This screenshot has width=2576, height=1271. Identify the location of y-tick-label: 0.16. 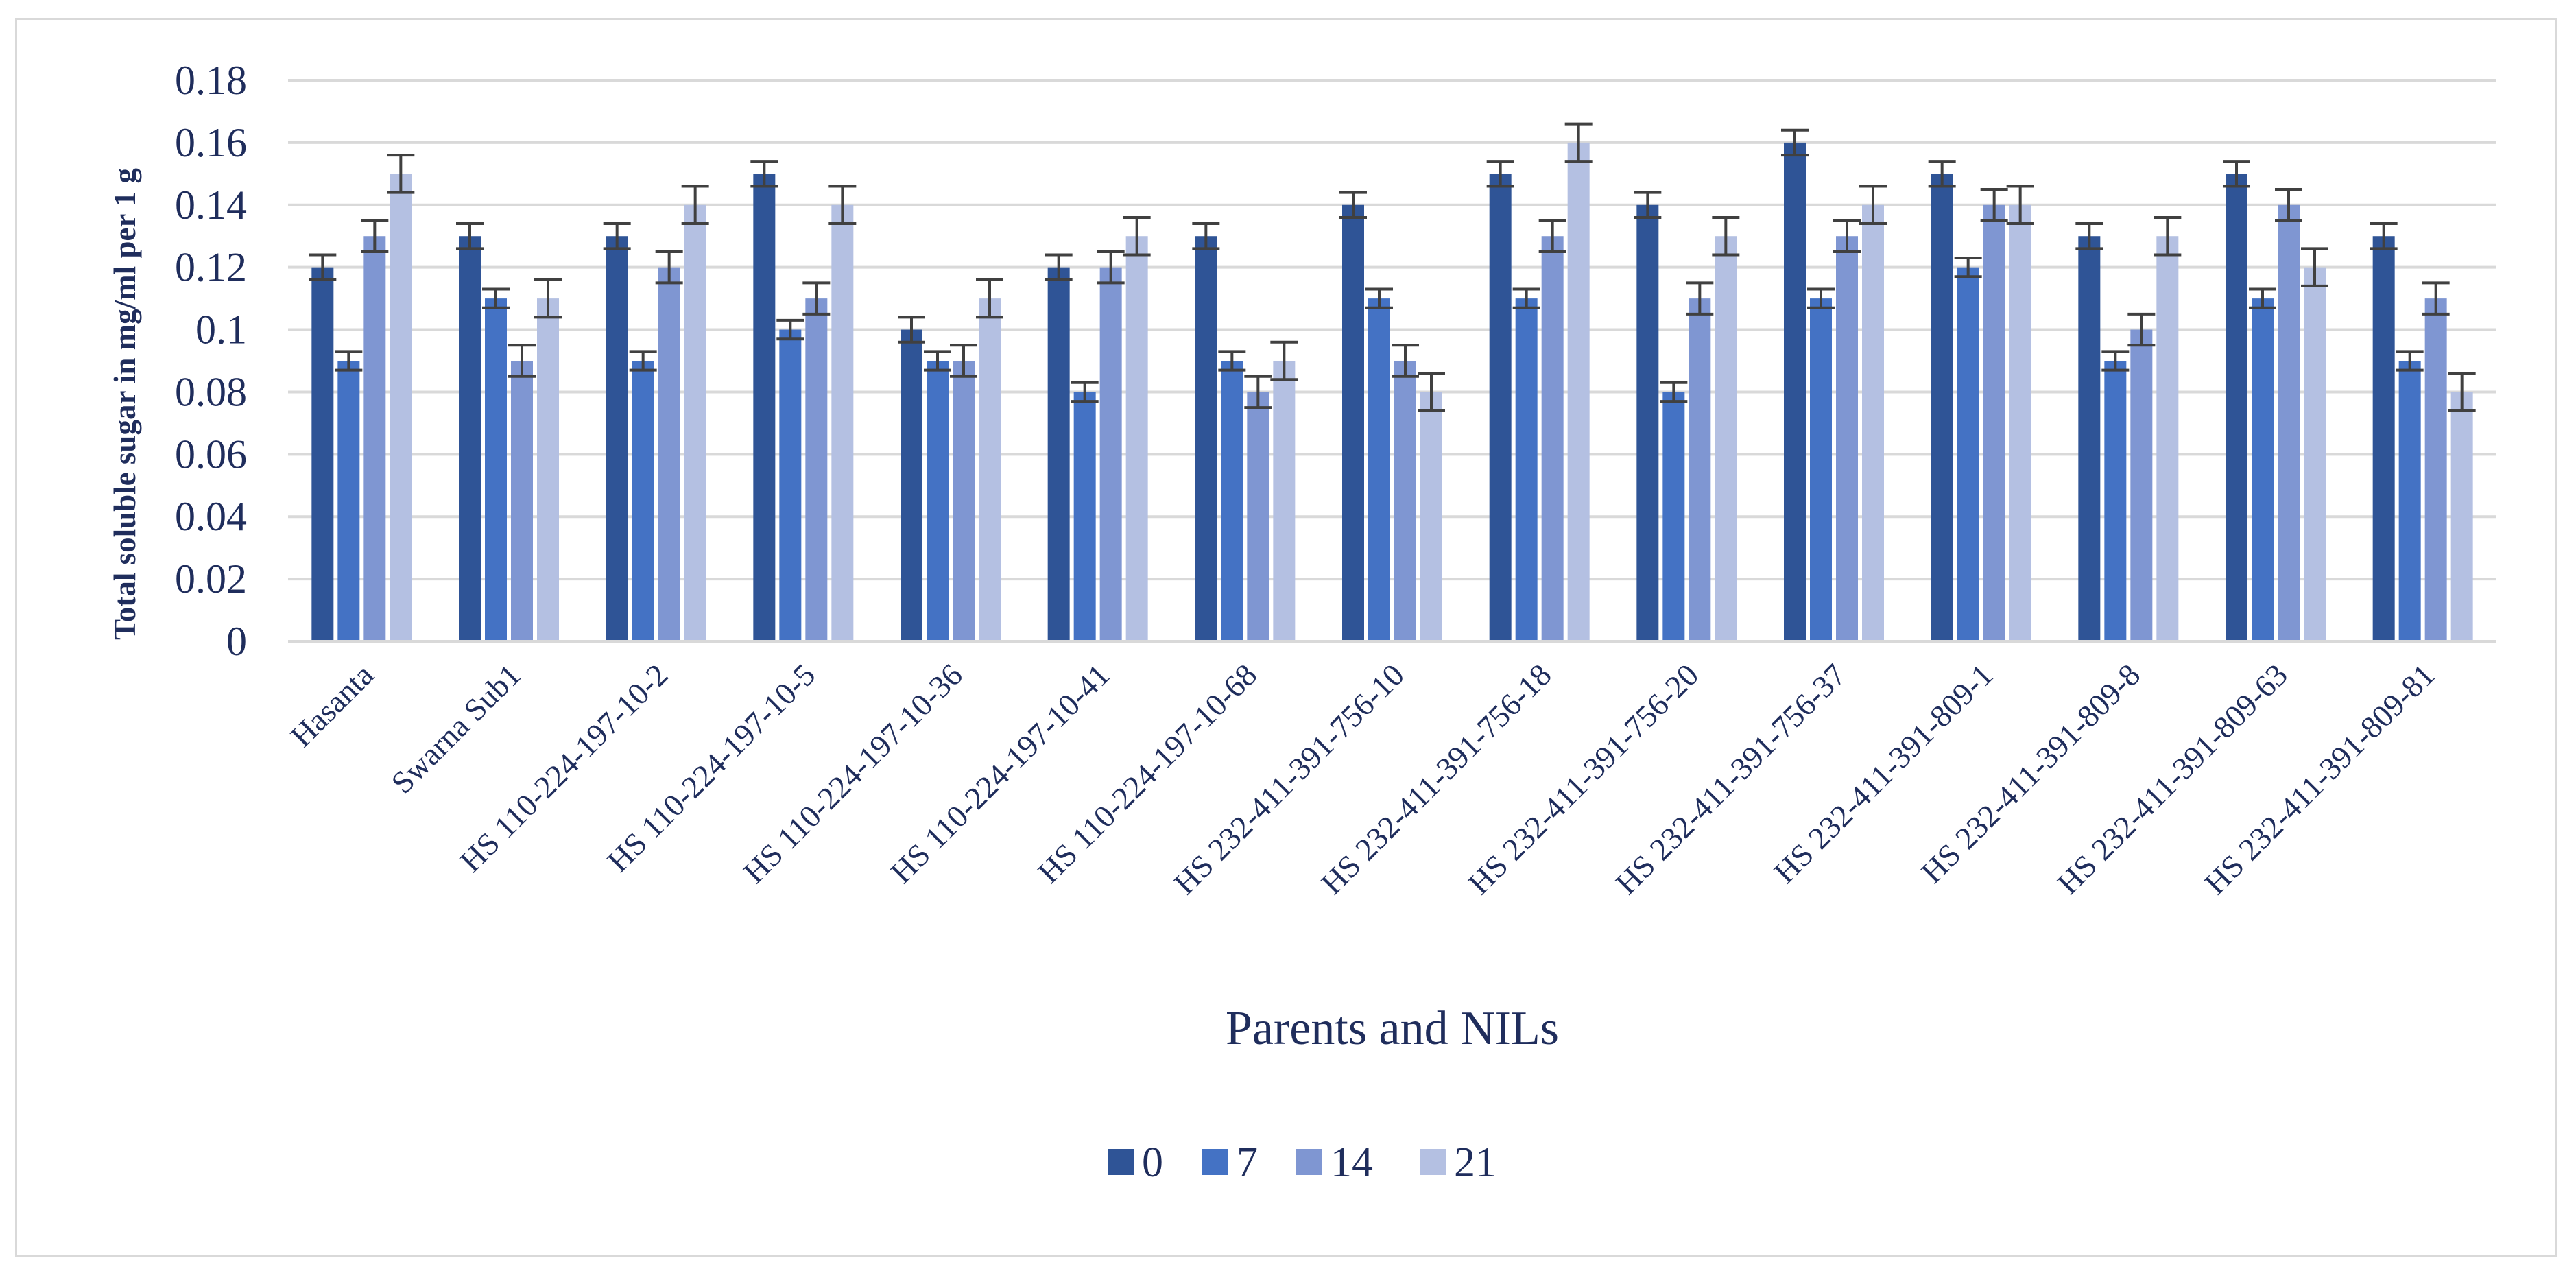
(211, 143).